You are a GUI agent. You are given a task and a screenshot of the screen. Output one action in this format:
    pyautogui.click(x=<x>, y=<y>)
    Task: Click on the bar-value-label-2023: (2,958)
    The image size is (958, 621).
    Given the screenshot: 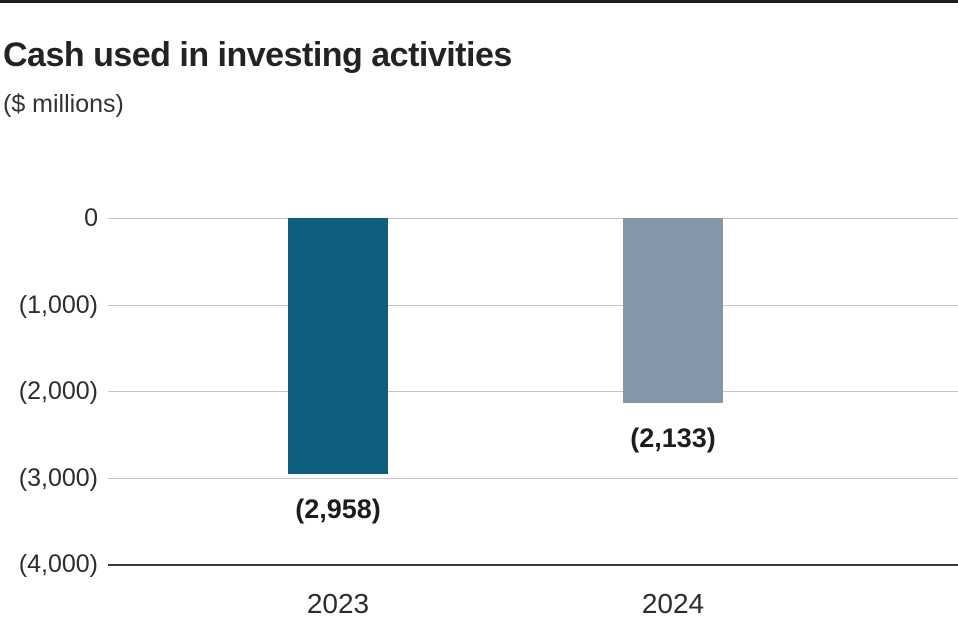 What is the action you would take?
    pyautogui.click(x=338, y=509)
    